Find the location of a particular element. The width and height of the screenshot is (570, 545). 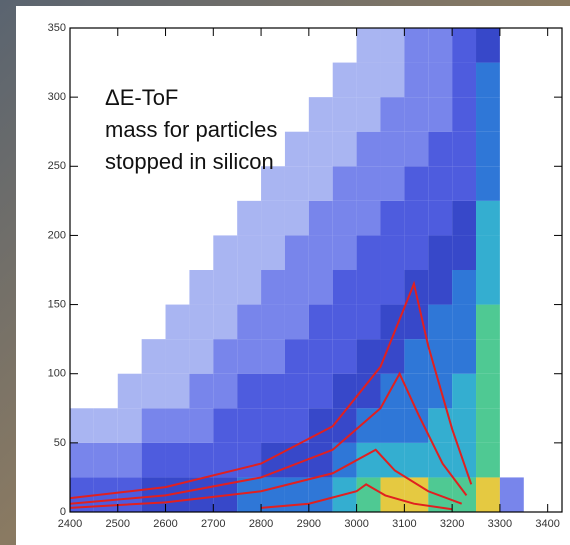

y-tick-label: 0 is located at coordinates (63, 512).